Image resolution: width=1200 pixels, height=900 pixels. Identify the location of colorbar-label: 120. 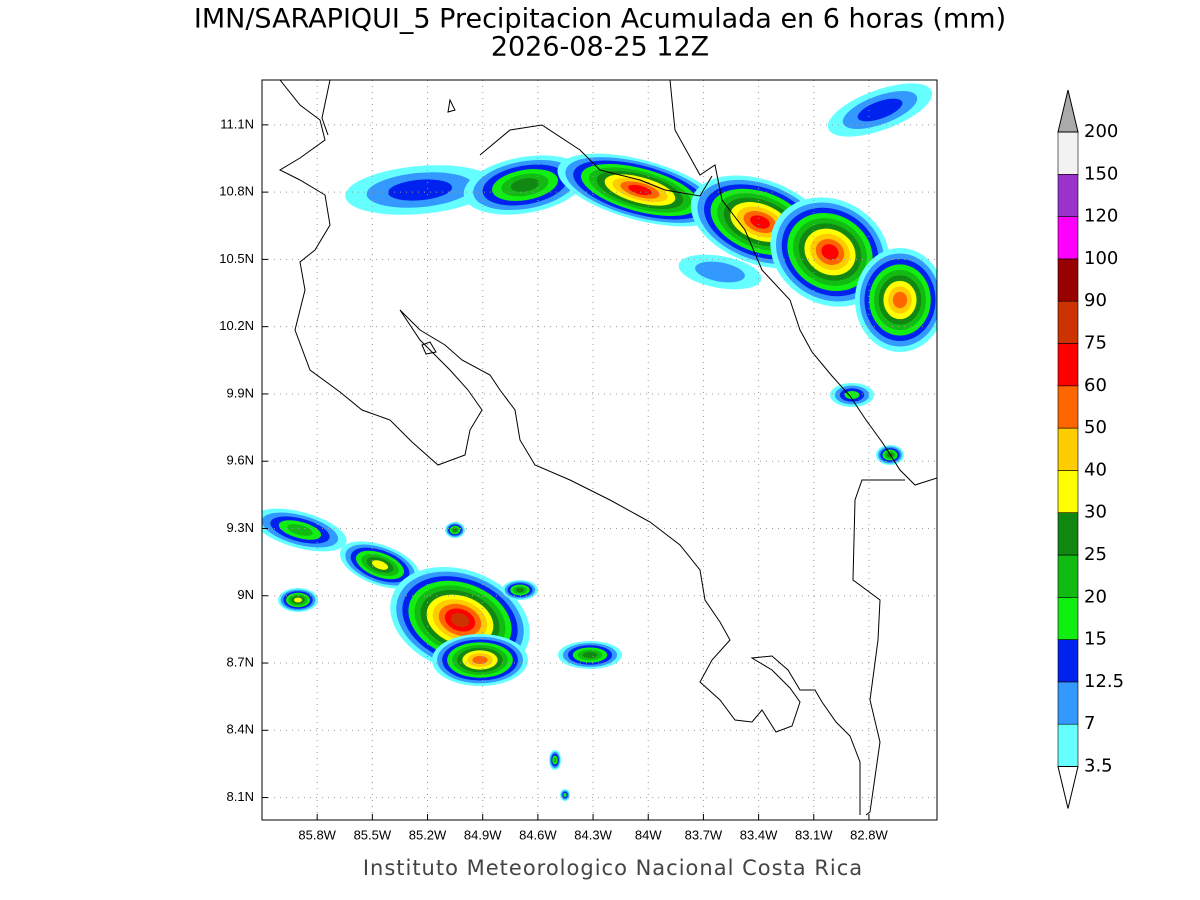
(1101, 216).